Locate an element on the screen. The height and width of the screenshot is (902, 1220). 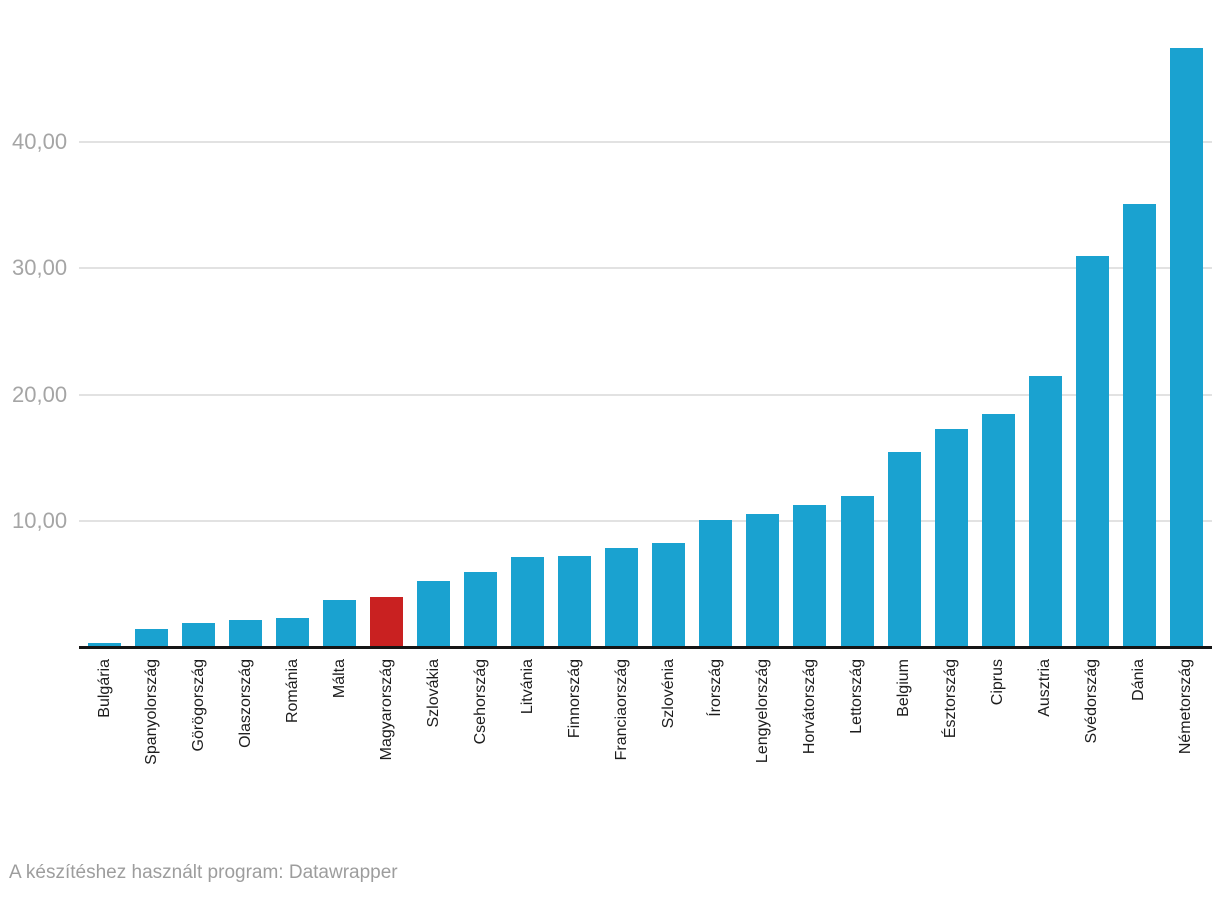
x-category-label: Málta is located at coordinates (339, 679).